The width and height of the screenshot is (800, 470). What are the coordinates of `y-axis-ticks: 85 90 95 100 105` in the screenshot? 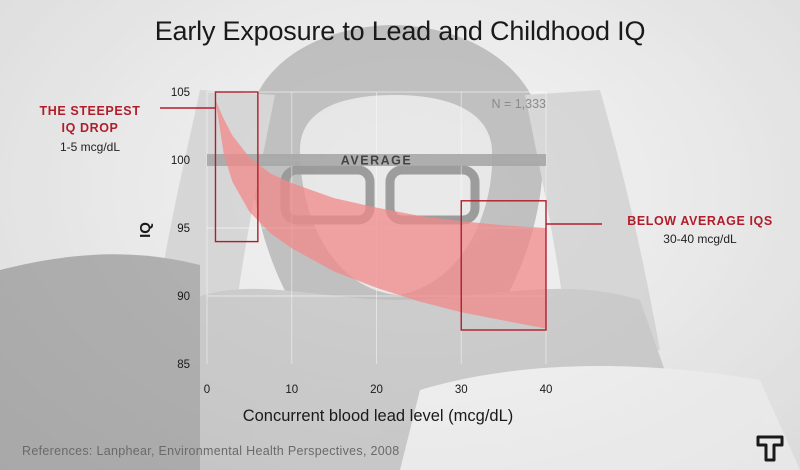 It's located at (180, 229).